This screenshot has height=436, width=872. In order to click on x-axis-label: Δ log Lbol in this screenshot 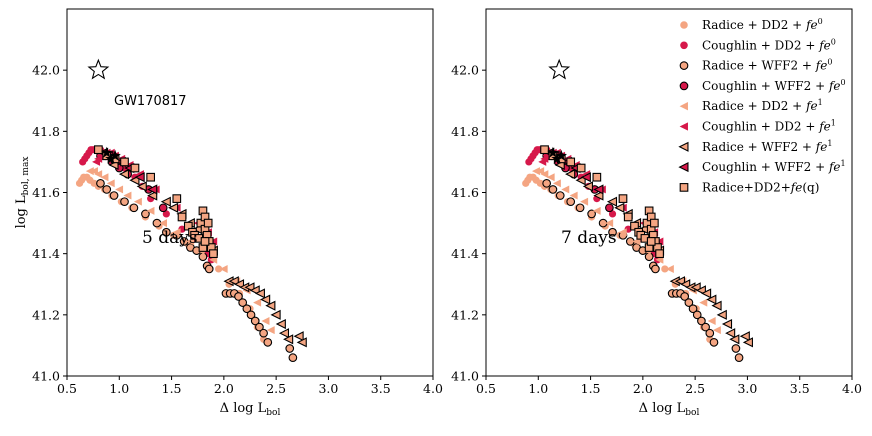, I will do `click(669, 409)`.